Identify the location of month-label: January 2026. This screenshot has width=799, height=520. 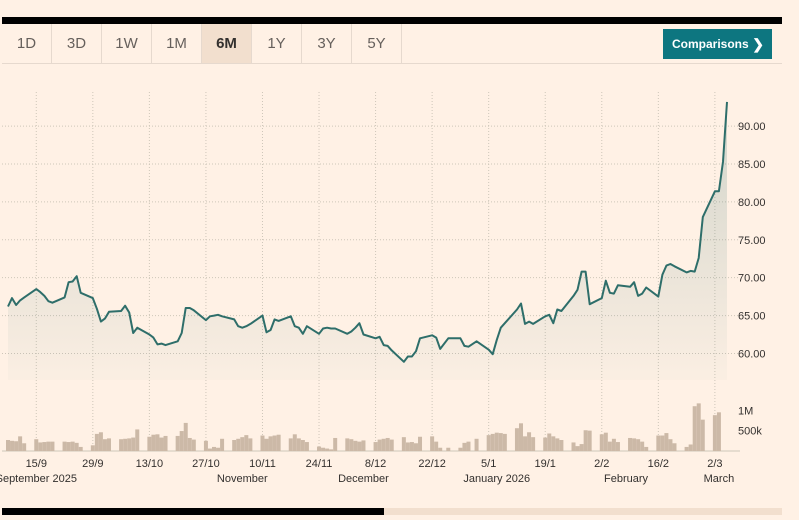
(496, 479).